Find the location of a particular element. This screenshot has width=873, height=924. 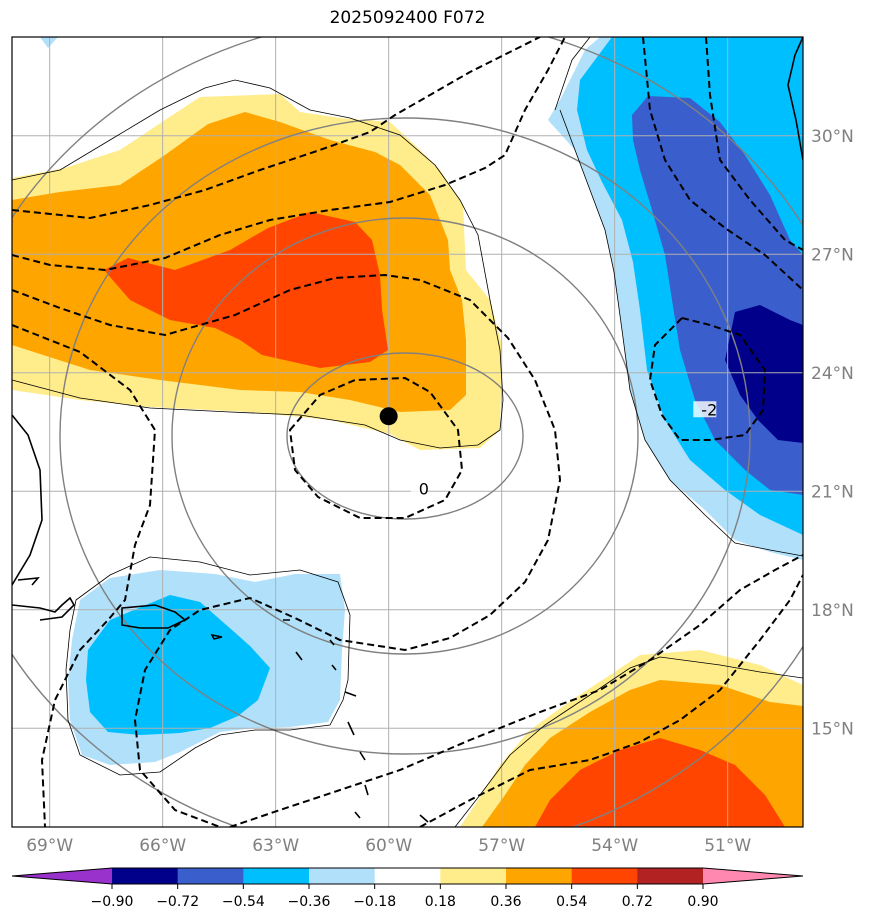

colorbar-extend-low is located at coordinates (62, 876).